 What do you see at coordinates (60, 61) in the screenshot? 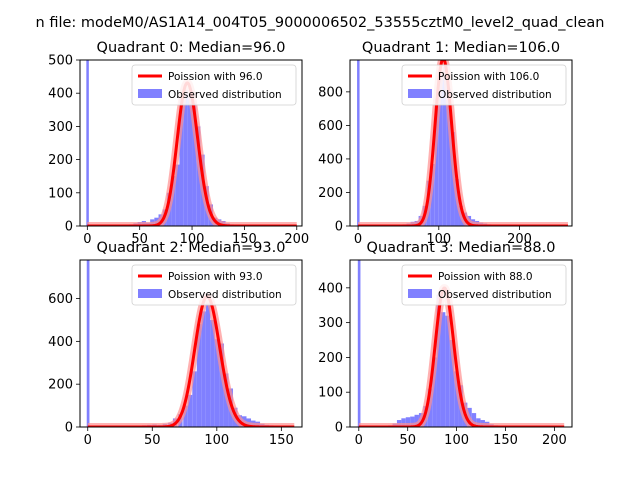
I see `y-tick-label: 500` at bounding box center [60, 61].